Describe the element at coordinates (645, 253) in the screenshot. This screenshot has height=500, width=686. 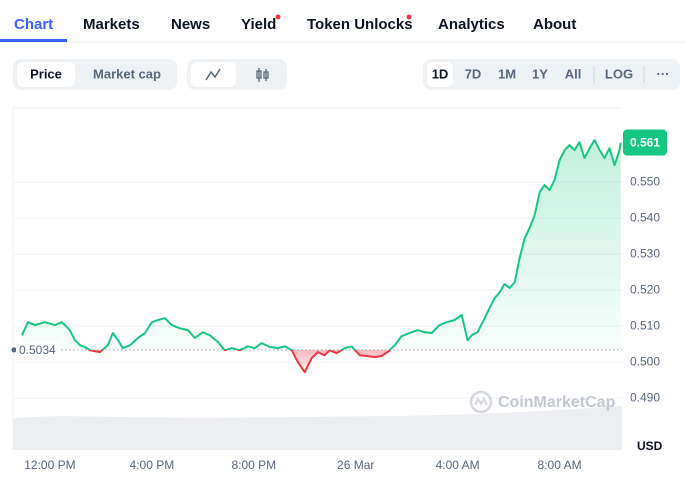
I see `y-tick-label: 0.530` at that location.